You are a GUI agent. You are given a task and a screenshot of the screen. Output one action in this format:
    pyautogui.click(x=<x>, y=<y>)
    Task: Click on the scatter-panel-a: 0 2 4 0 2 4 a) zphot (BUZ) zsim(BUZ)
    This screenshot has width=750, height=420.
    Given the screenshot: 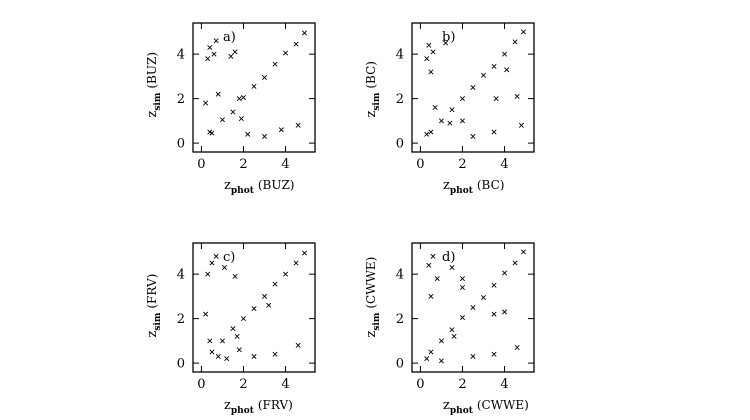 What is the action you would take?
    pyautogui.click(x=230, y=109)
    